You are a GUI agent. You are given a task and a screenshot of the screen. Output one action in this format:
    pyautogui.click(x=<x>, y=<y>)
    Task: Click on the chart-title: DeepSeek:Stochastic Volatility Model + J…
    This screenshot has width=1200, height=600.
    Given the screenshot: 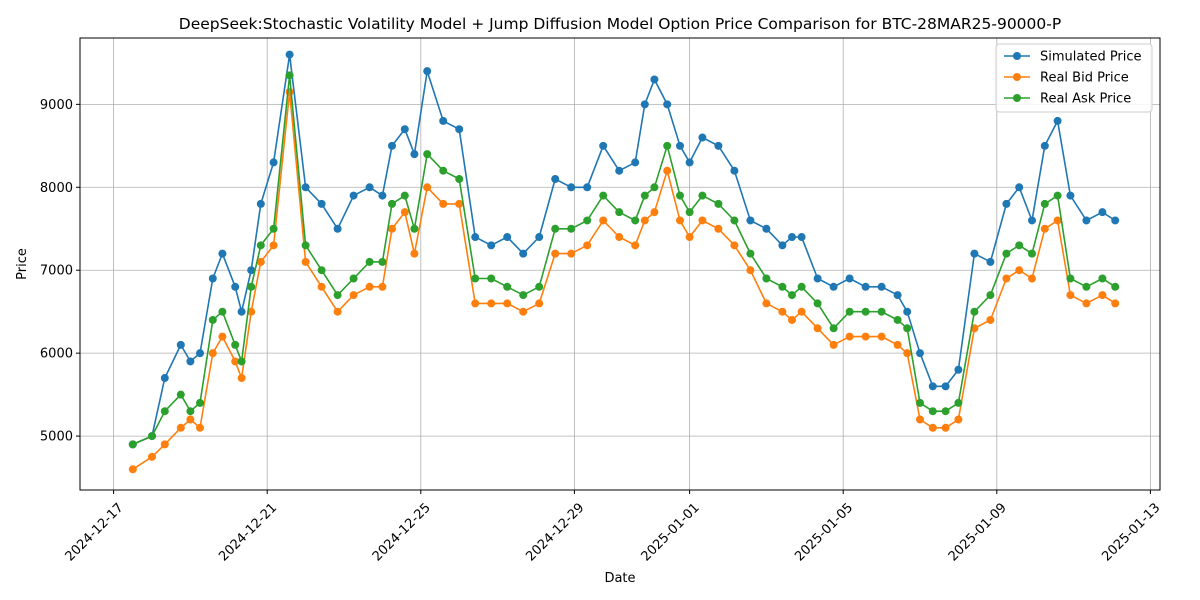 What is the action you would take?
    pyautogui.click(x=620, y=24)
    